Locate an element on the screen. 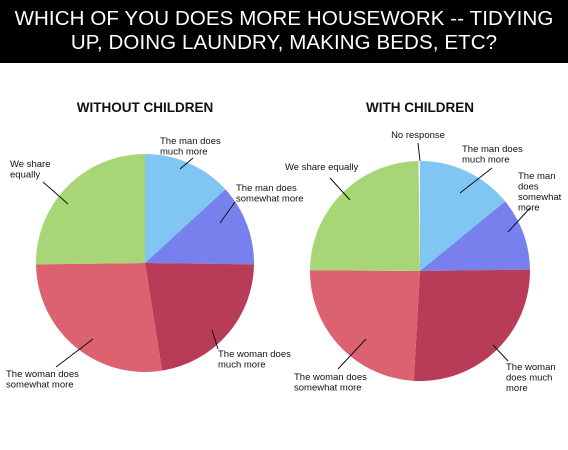 Image resolution: width=568 pixels, height=450 pixels. pie0-slice-woman-much is located at coordinates (199, 317).